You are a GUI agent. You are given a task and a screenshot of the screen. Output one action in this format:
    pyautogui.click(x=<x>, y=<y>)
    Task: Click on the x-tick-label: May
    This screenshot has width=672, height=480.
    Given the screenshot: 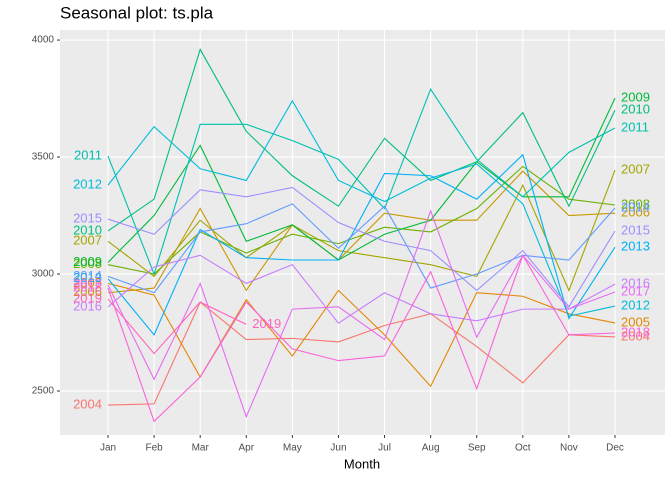 What is the action you would take?
    pyautogui.click(x=292, y=448)
    